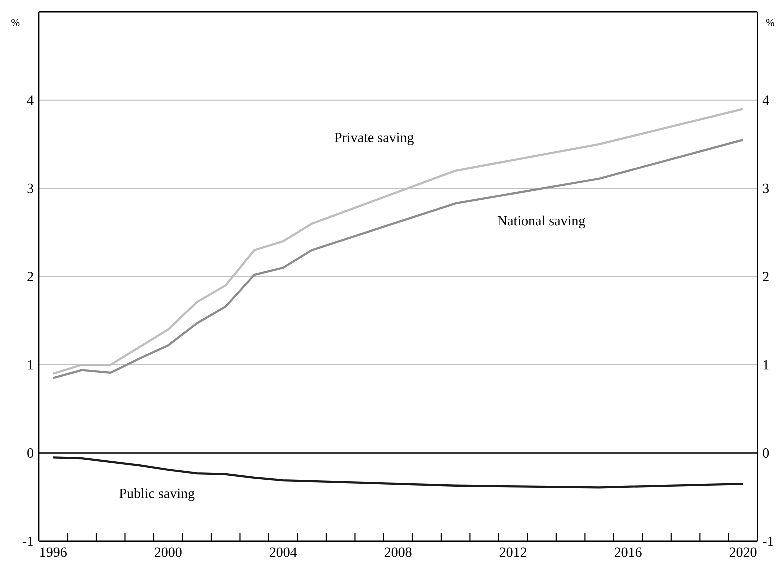 The width and height of the screenshot is (783, 568). Describe the element at coordinates (628, 553) in the screenshot. I see `x-tick-label: 2016` at that location.